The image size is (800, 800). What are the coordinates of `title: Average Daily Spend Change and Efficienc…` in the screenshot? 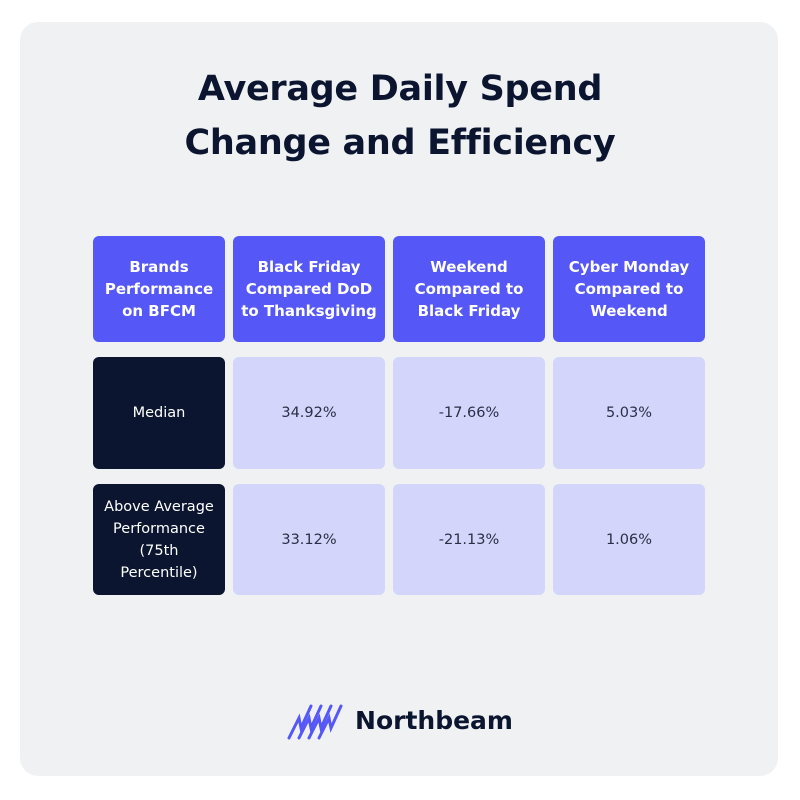 It's located at (400, 116).